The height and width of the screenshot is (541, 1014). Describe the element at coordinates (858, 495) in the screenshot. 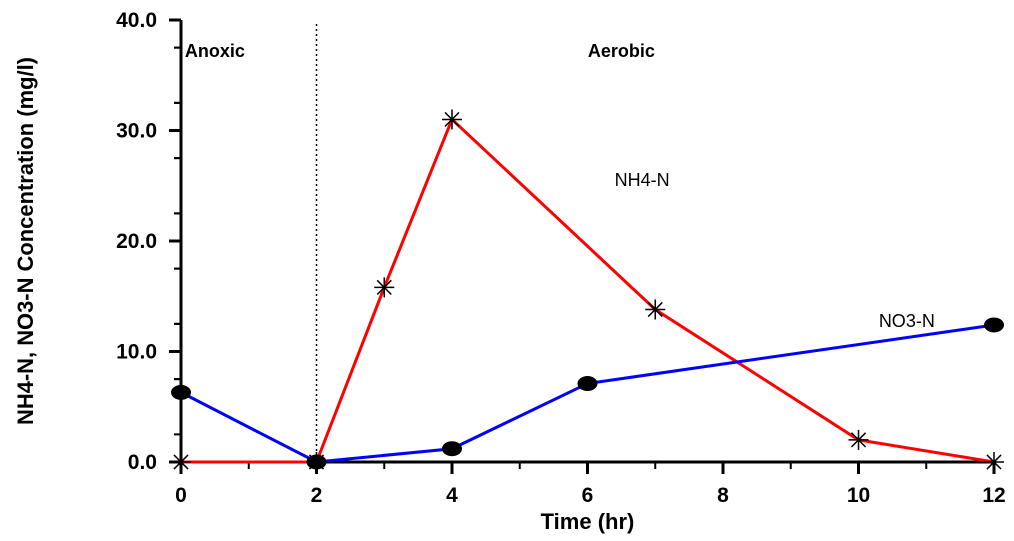

I see `x-tick-label: 10` at that location.